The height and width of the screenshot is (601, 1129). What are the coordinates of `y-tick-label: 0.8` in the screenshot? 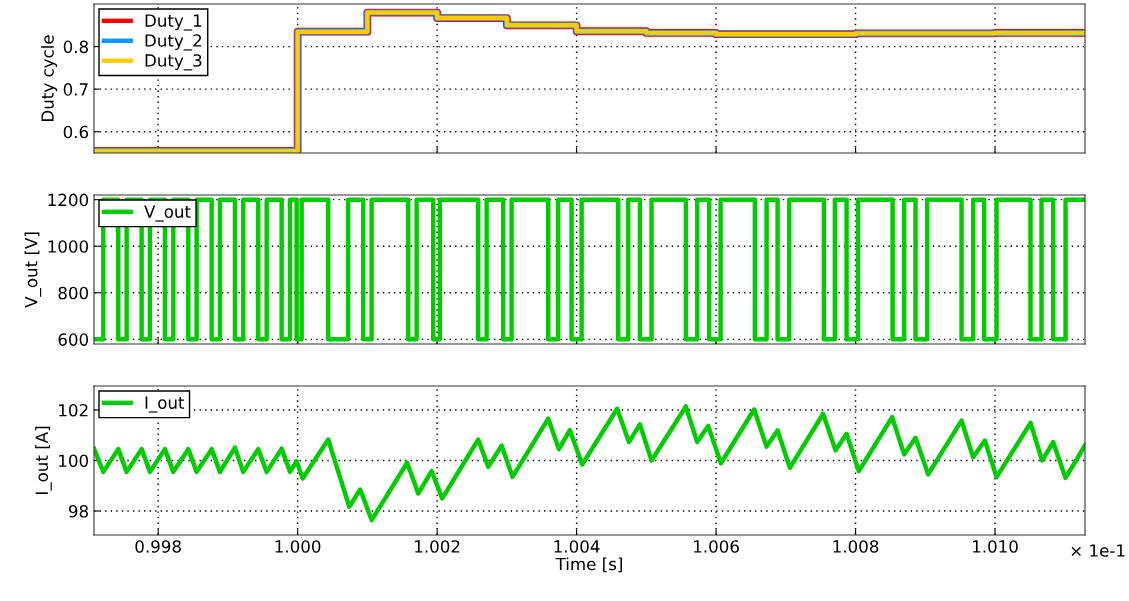 It's located at (75, 47).